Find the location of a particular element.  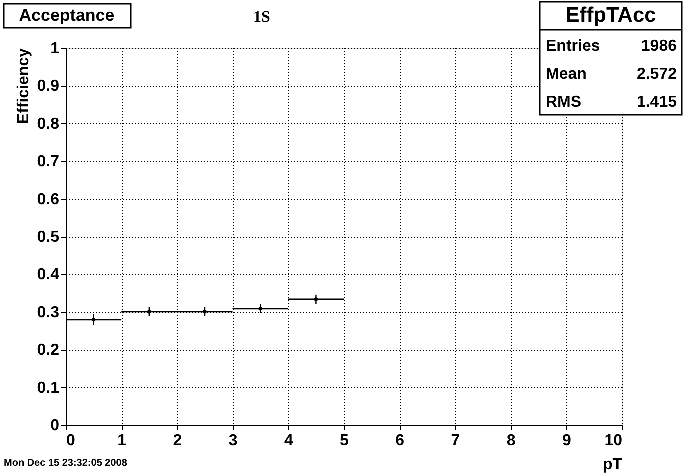

x-tick-label: 9 is located at coordinates (567, 441).